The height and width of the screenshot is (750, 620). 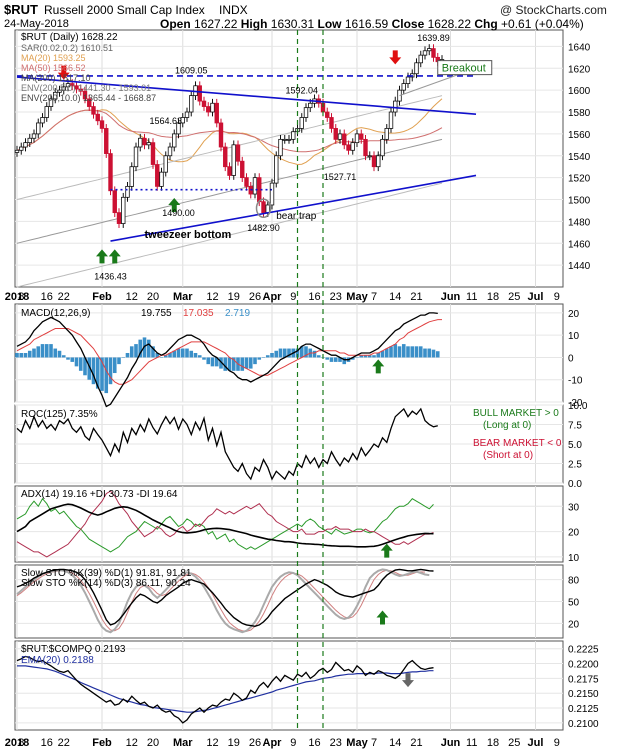 I want to click on y-tick-label: 50, so click(x=574, y=603).